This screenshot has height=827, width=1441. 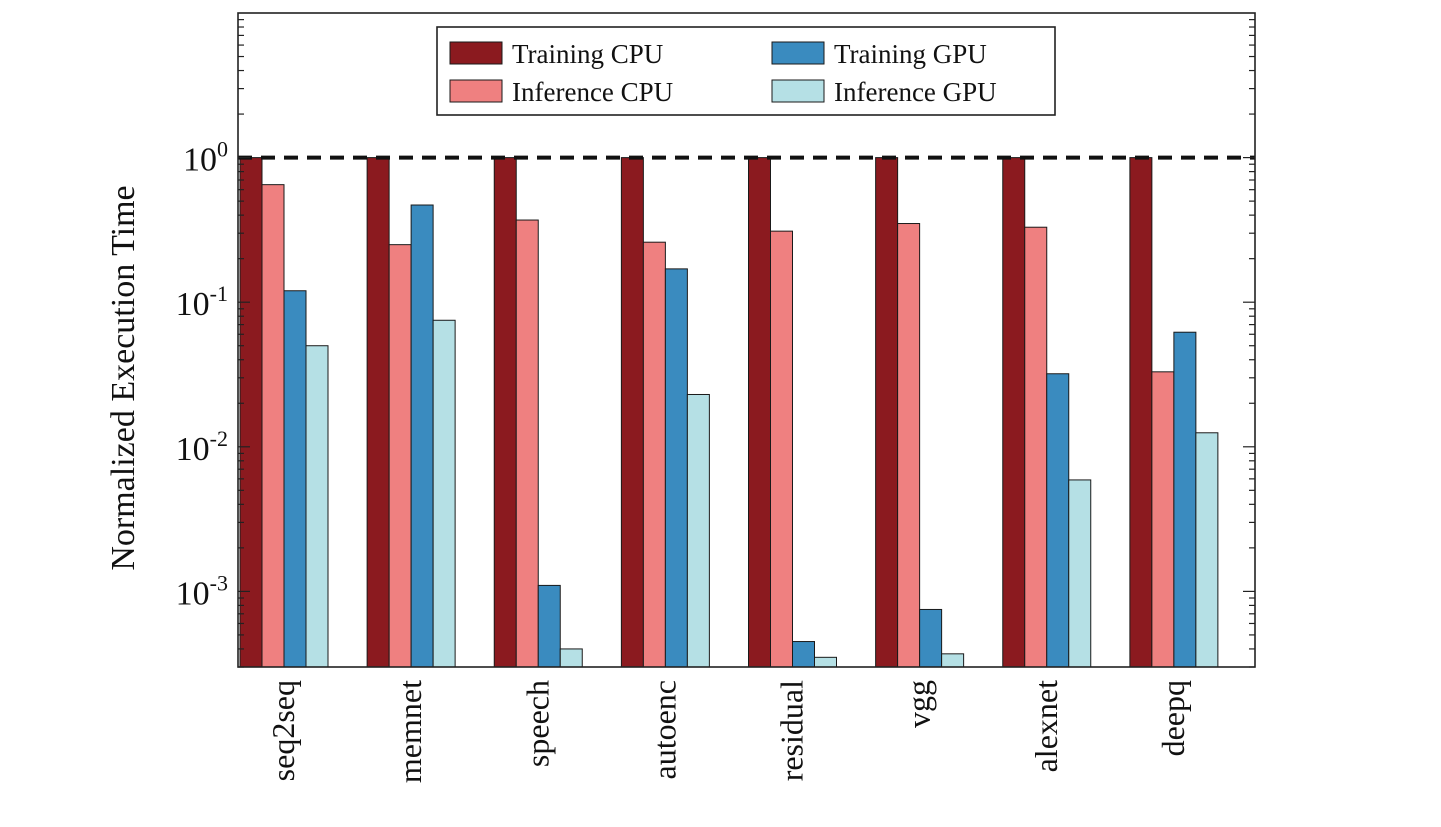 I want to click on bar-deepq-training-gpu, so click(x=1185, y=499).